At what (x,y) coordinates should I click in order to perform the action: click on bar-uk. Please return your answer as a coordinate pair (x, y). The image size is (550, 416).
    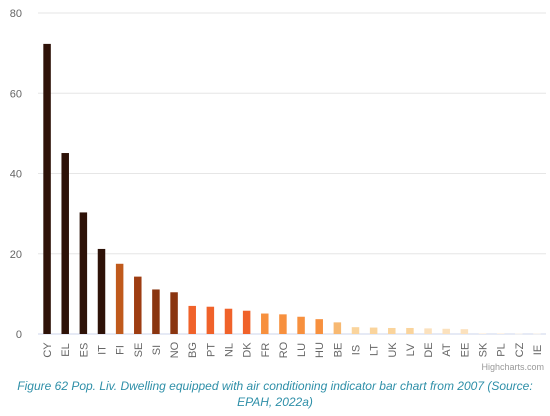
    Looking at the image, I should click on (392, 330).